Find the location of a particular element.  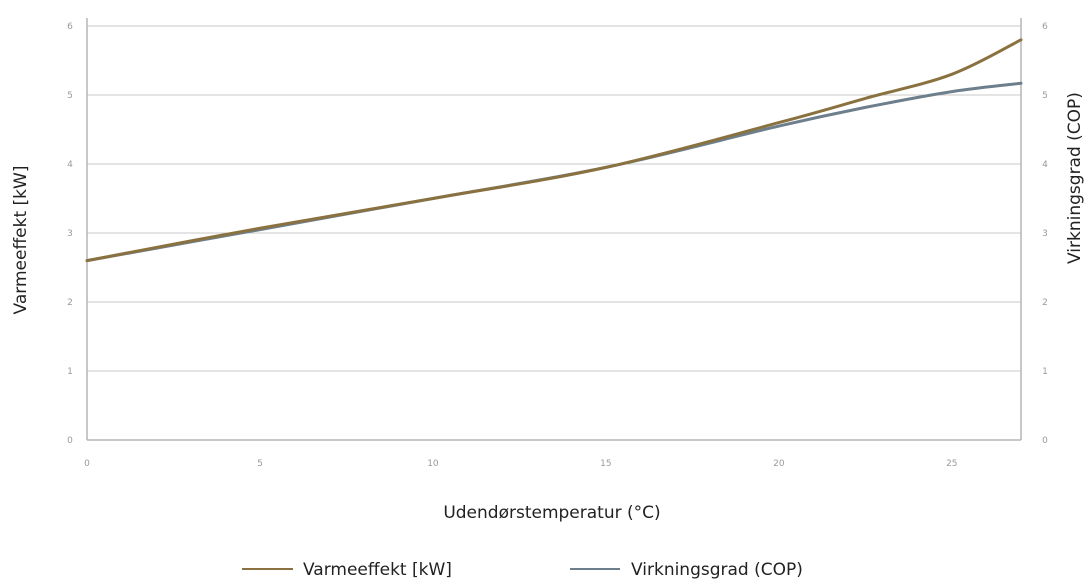

y-tick-label-left: 5 is located at coordinates (70, 96).